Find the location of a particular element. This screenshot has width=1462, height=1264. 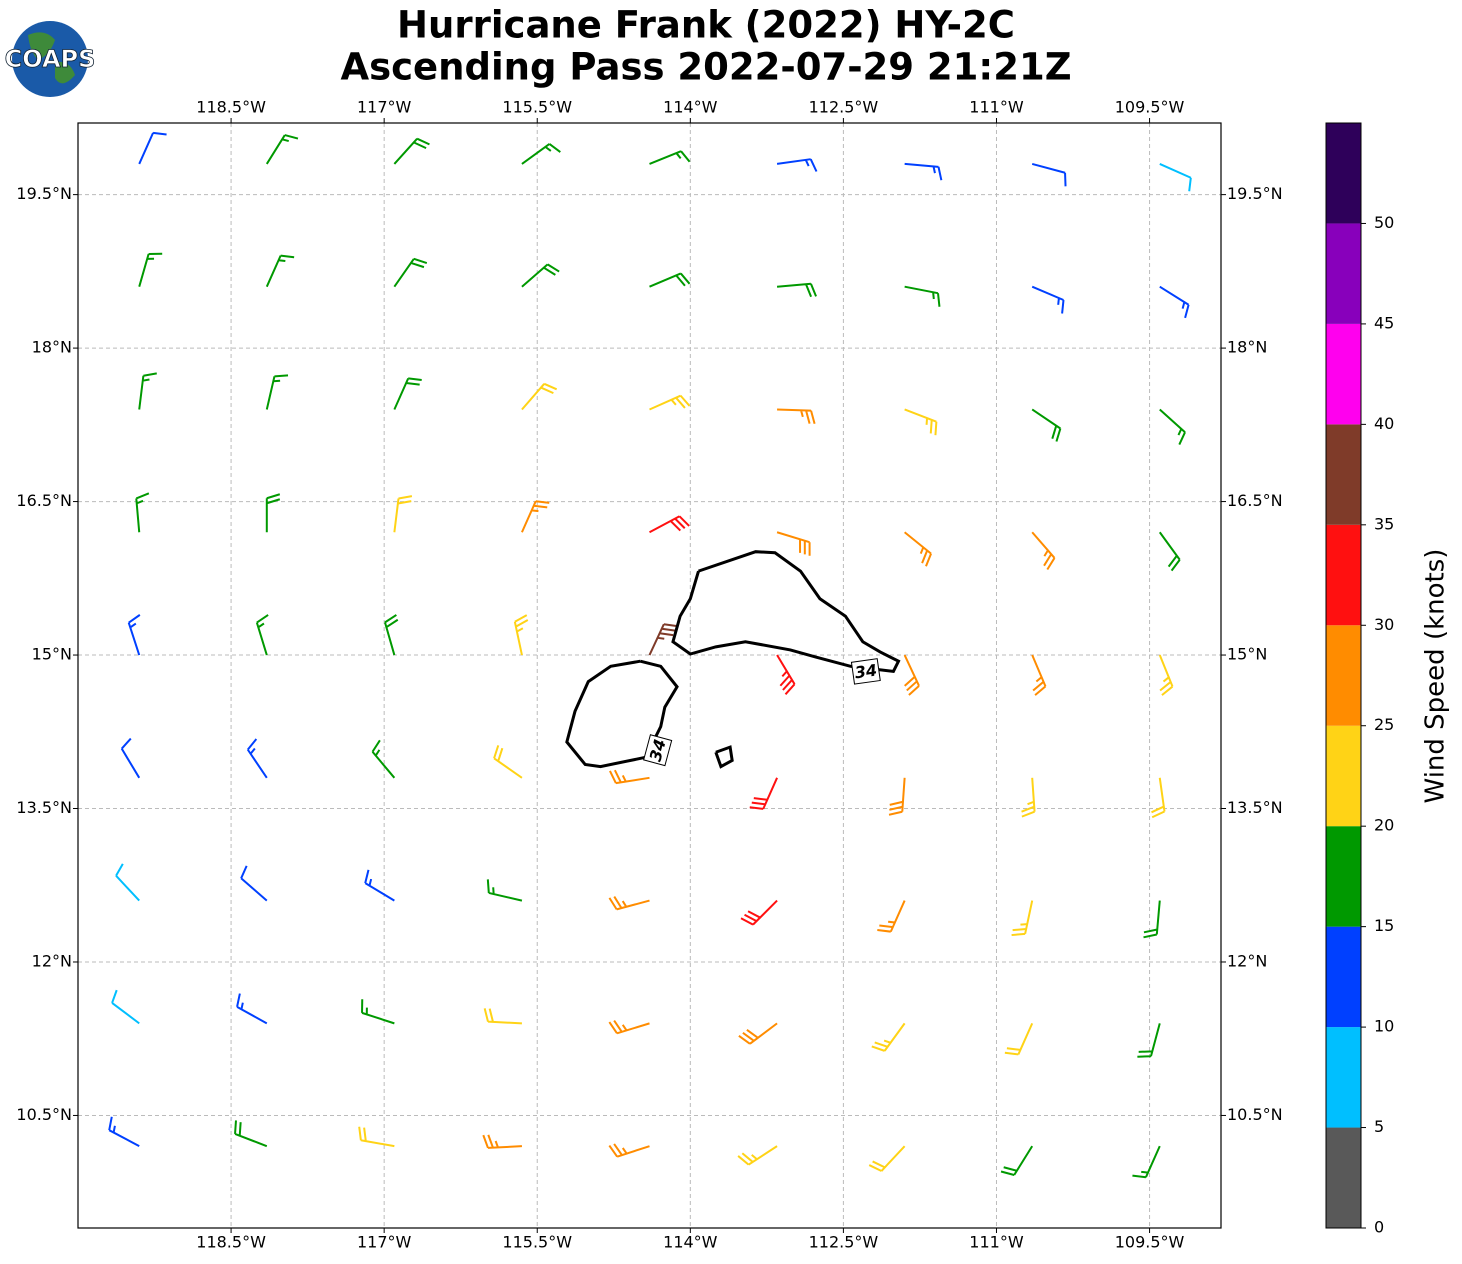

colorbar-tick-label: 35 is located at coordinates (1384, 523).